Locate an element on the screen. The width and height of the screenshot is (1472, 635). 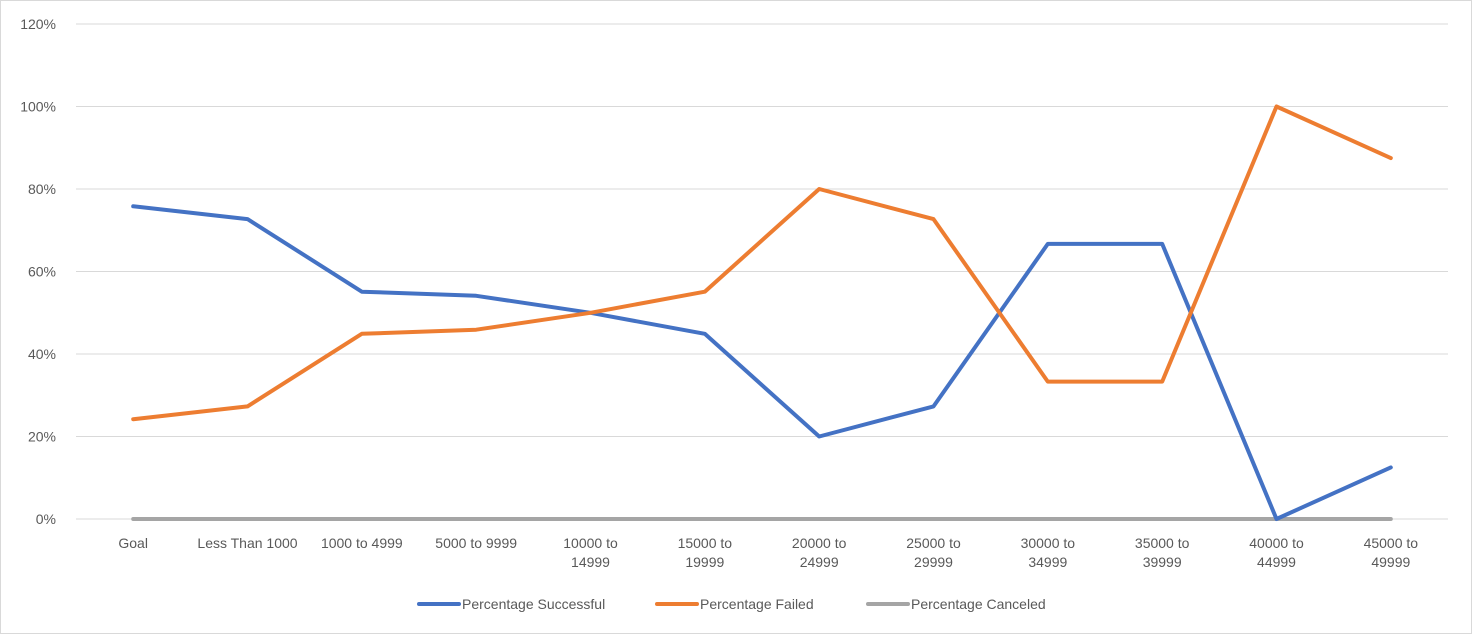
x-tick-label: Goal is located at coordinates (133, 543).